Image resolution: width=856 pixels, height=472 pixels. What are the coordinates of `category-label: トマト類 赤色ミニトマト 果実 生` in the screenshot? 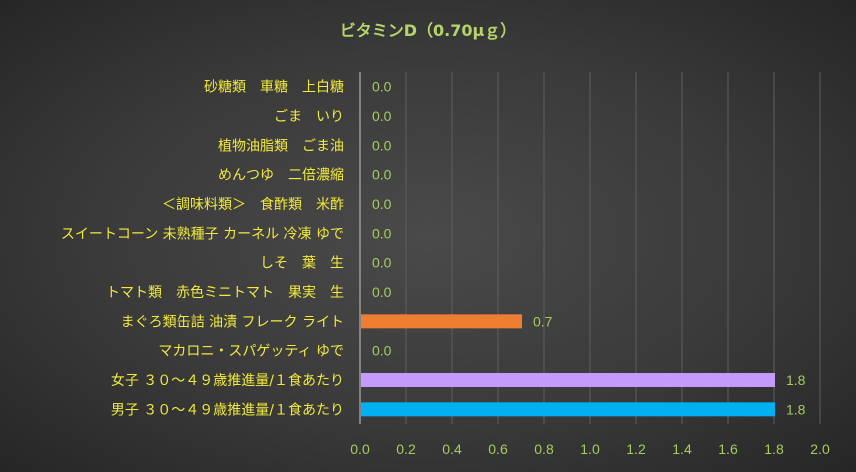 It's located at (225, 292).